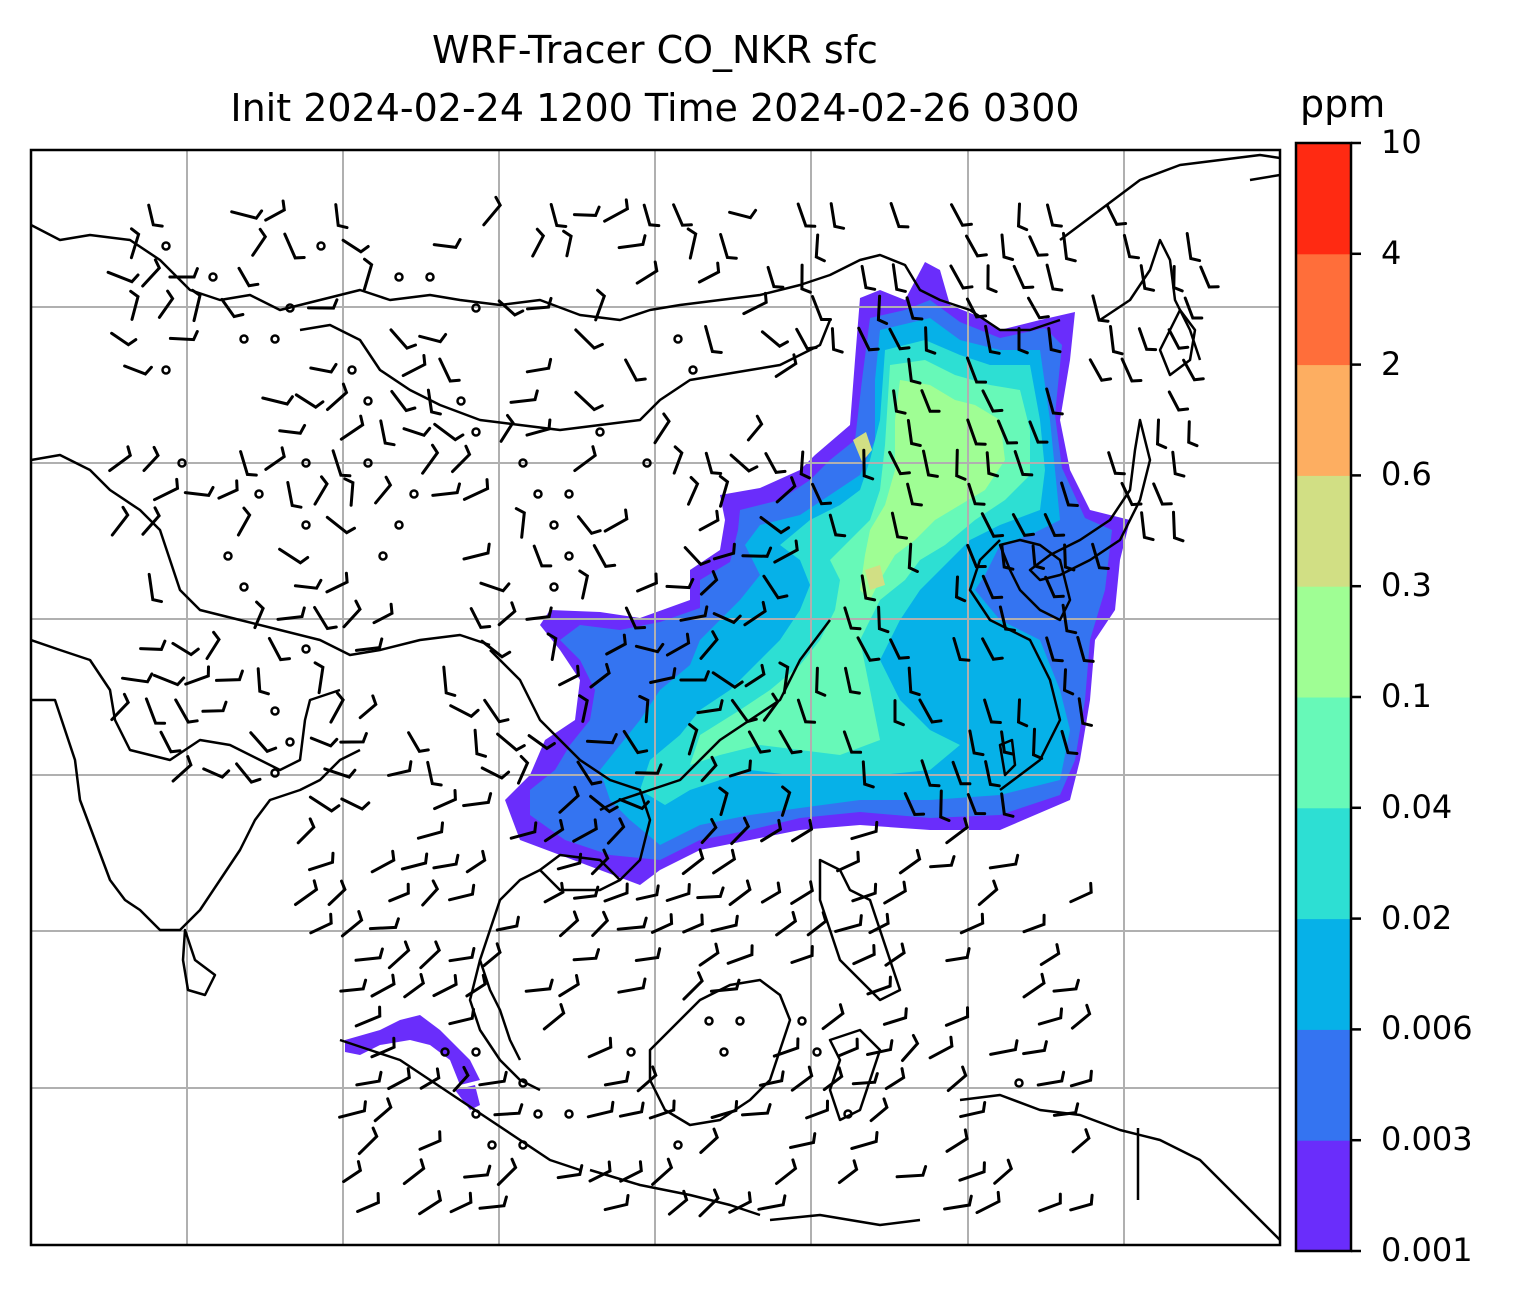 This screenshot has height=1306, width=1528. Describe the element at coordinates (1406, 696) in the screenshot. I see `colorbar-tick-label: 0.1` at that location.